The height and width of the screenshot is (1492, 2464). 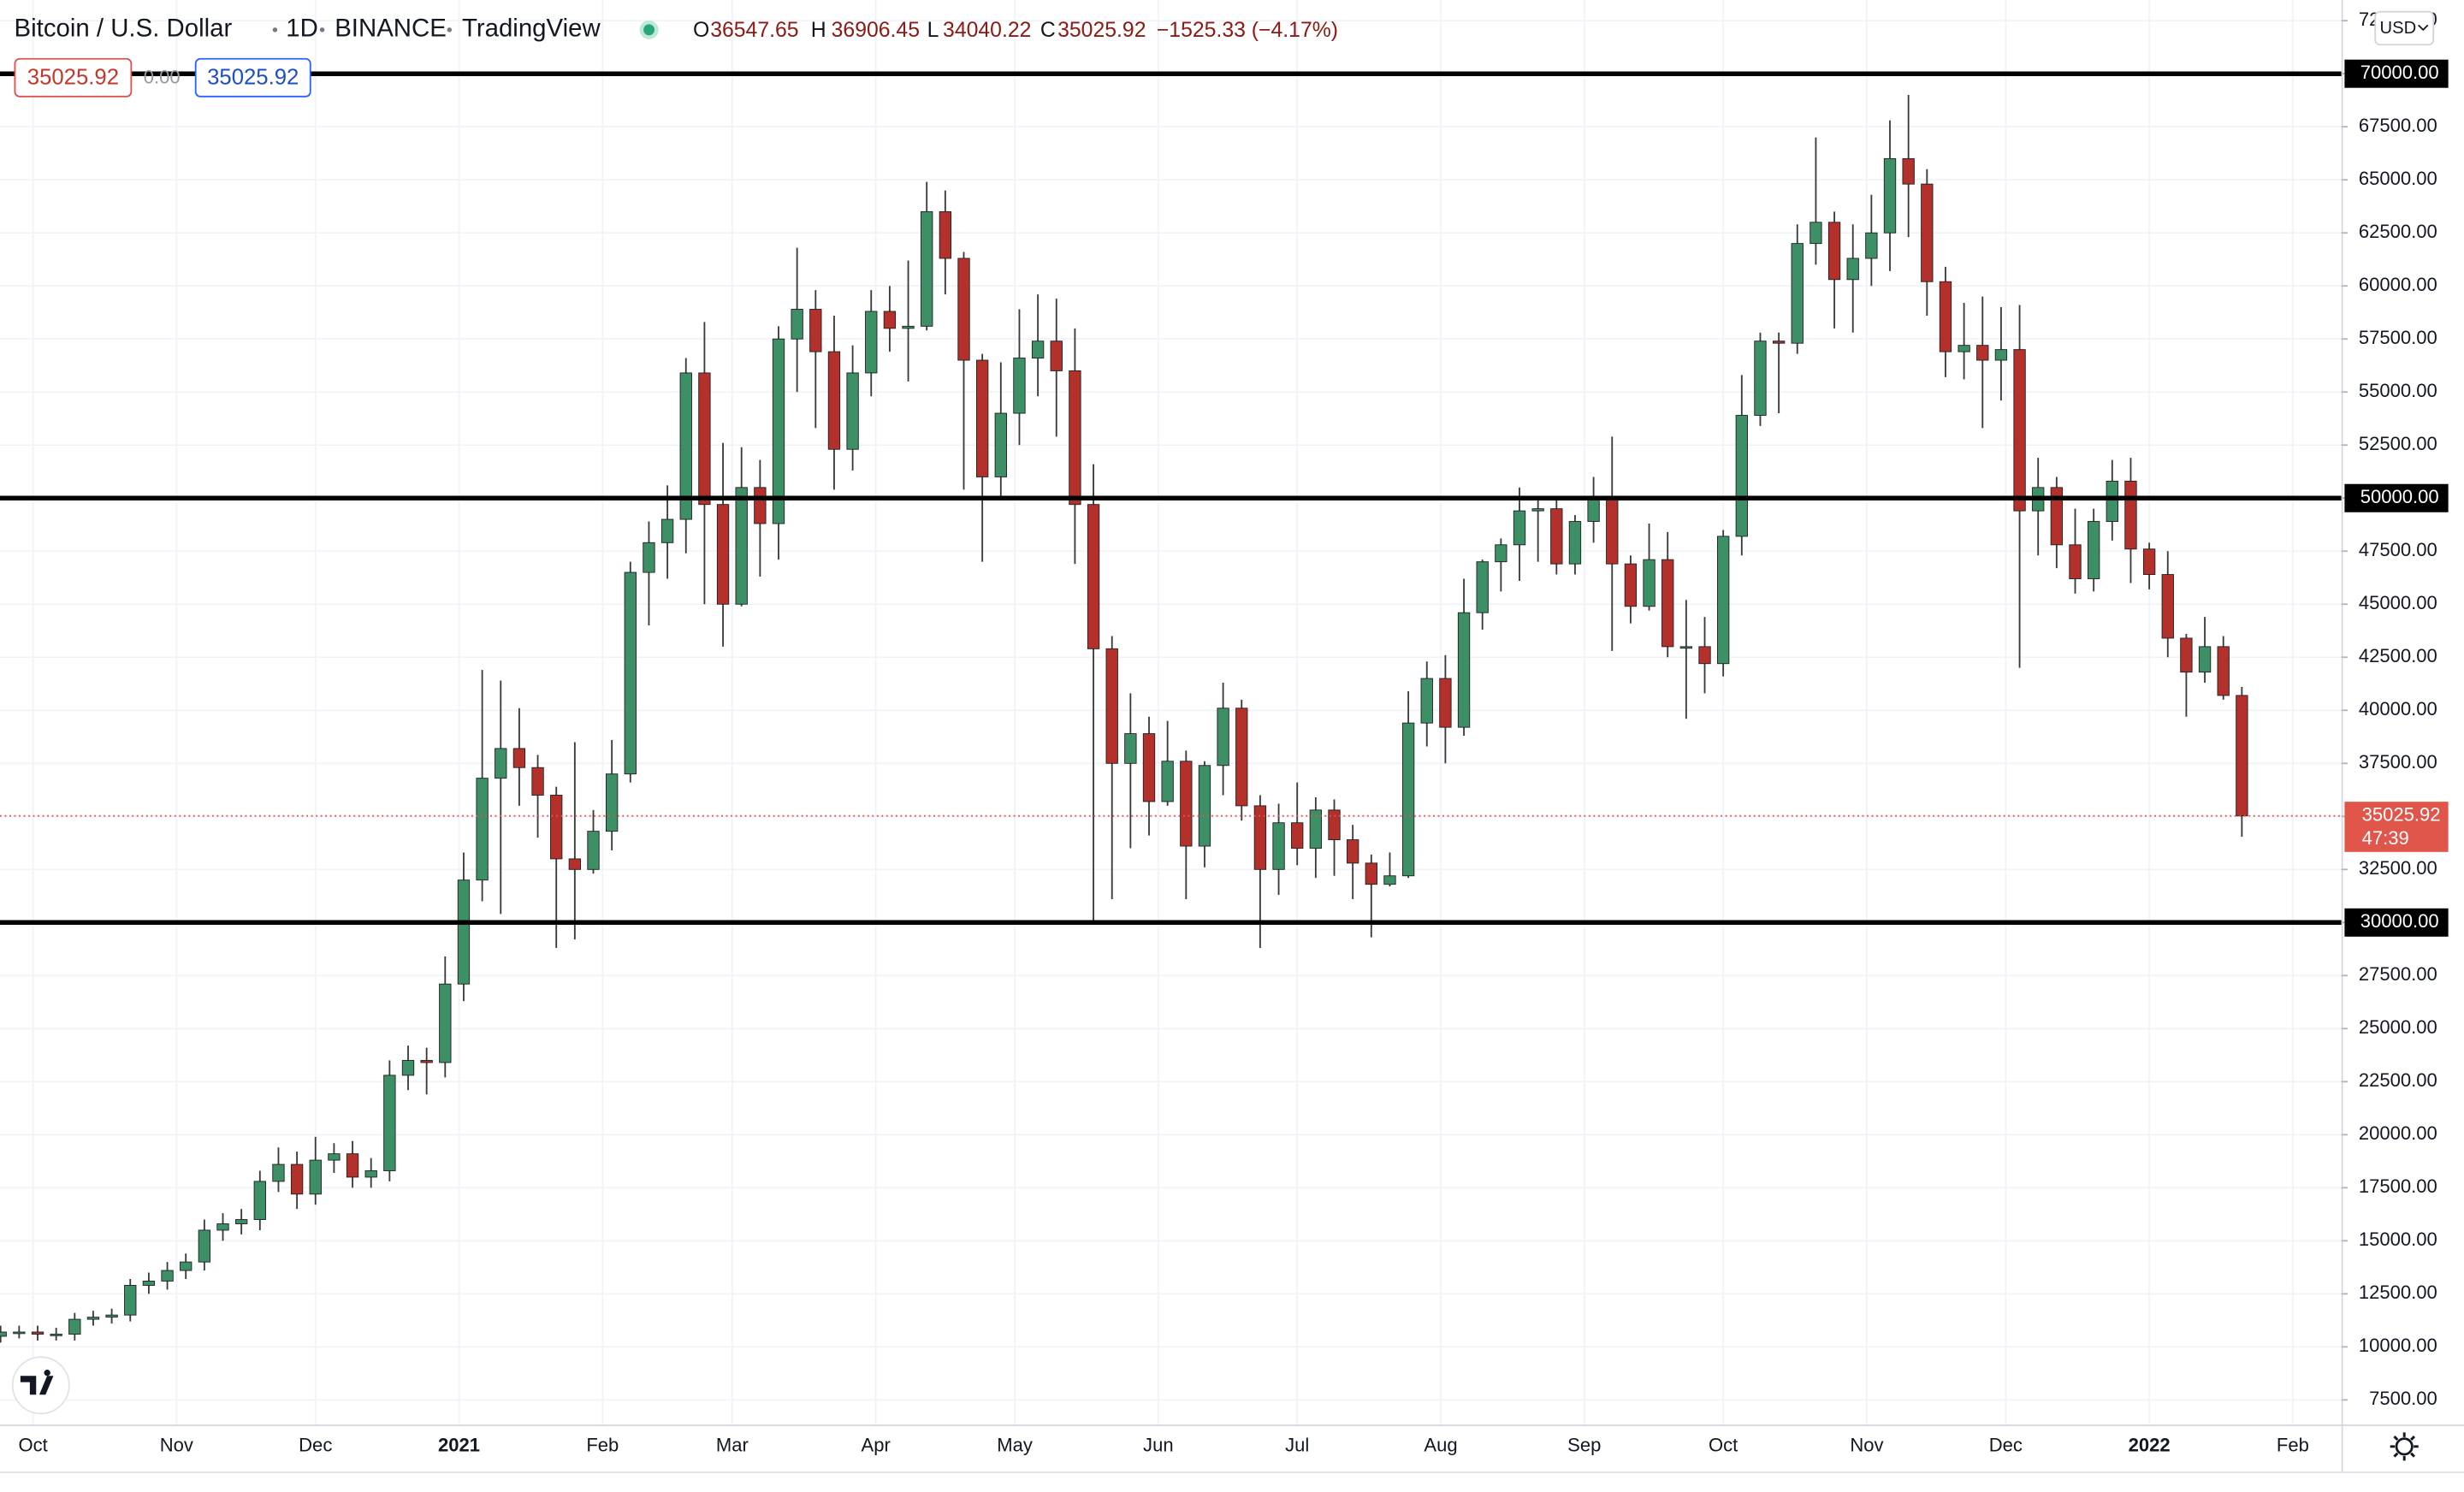 What do you see at coordinates (32, 1445) in the screenshot?
I see `x-tick-label: Oct` at bounding box center [32, 1445].